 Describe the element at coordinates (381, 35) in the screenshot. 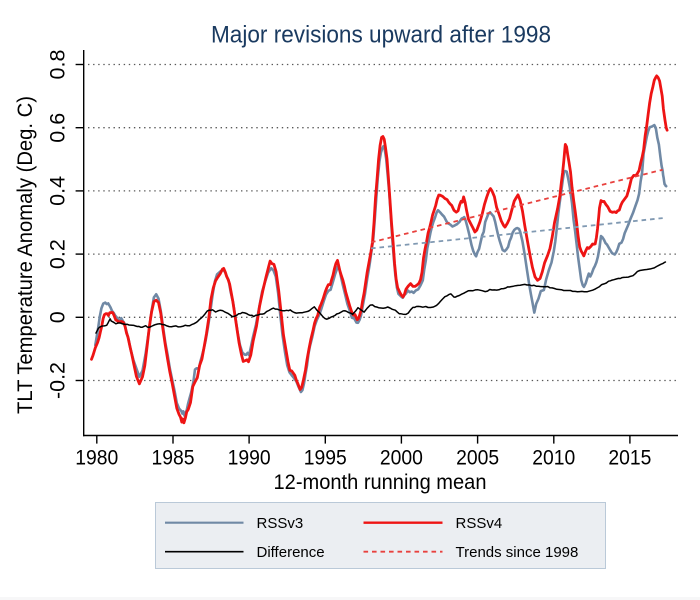

I see `svg-text:Major revisions upward after 1: Major revisions upward after 1998` at that location.